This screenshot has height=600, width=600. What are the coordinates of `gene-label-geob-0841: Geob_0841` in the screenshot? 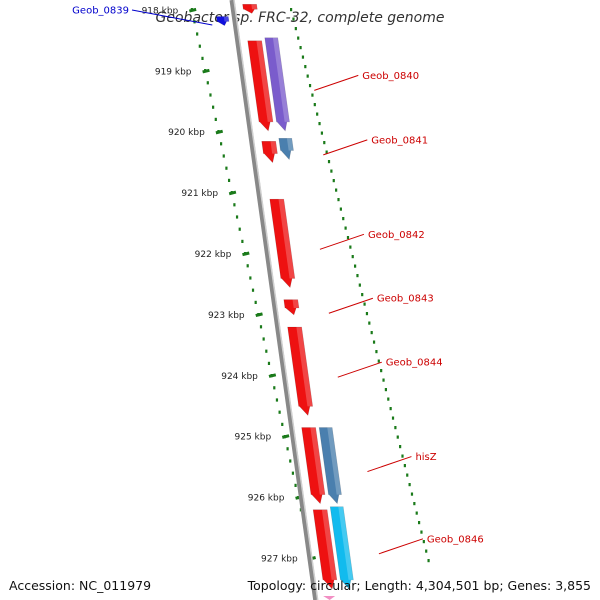 It's located at (399, 140).